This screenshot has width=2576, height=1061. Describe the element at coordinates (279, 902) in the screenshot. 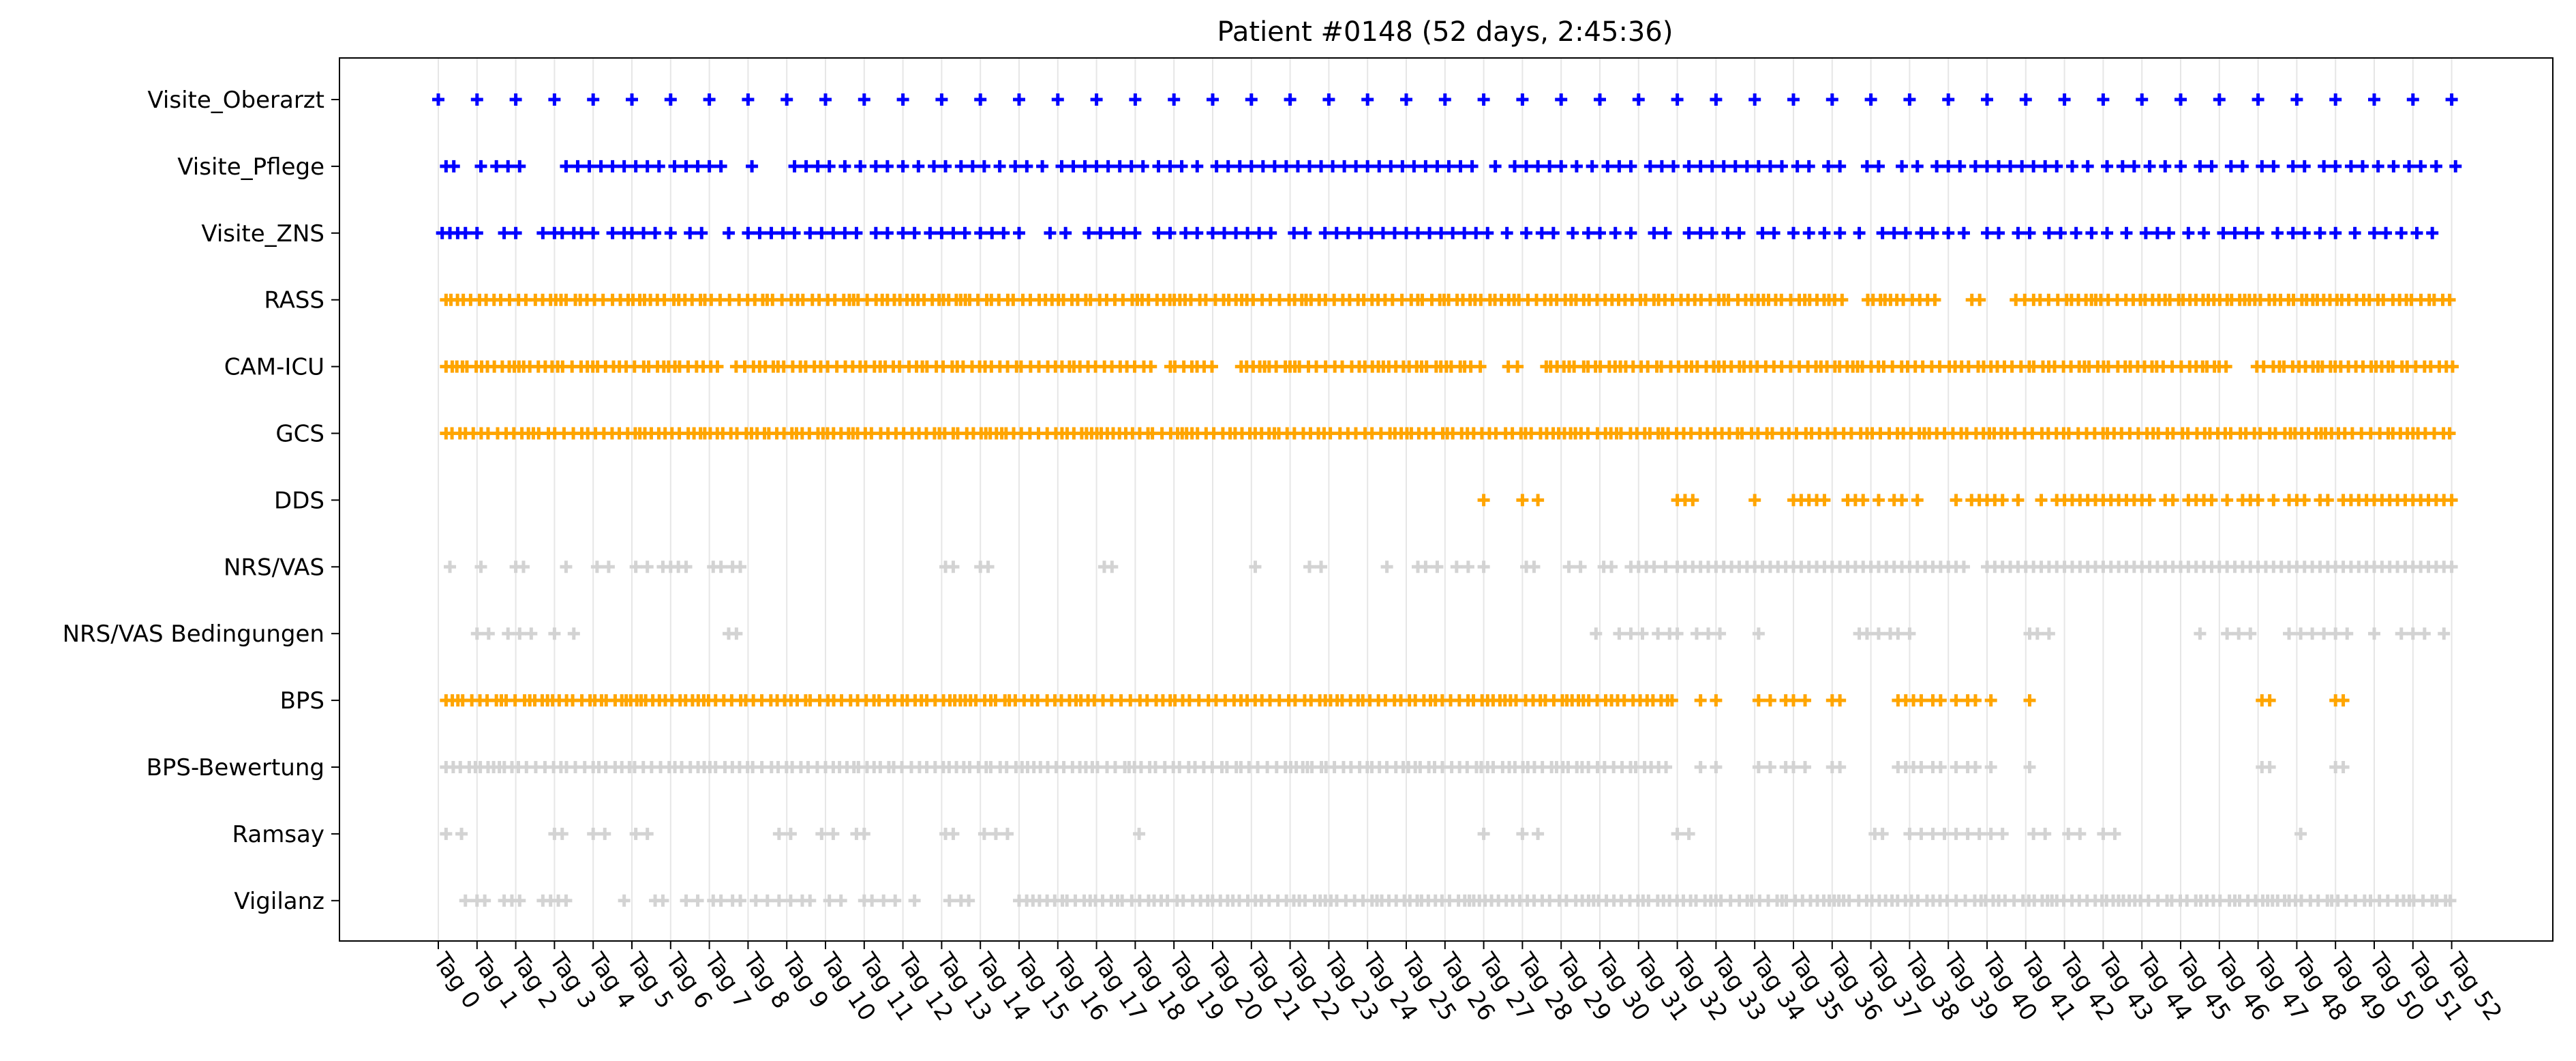

I see `y-tick-label: Vigilanz` at that location.